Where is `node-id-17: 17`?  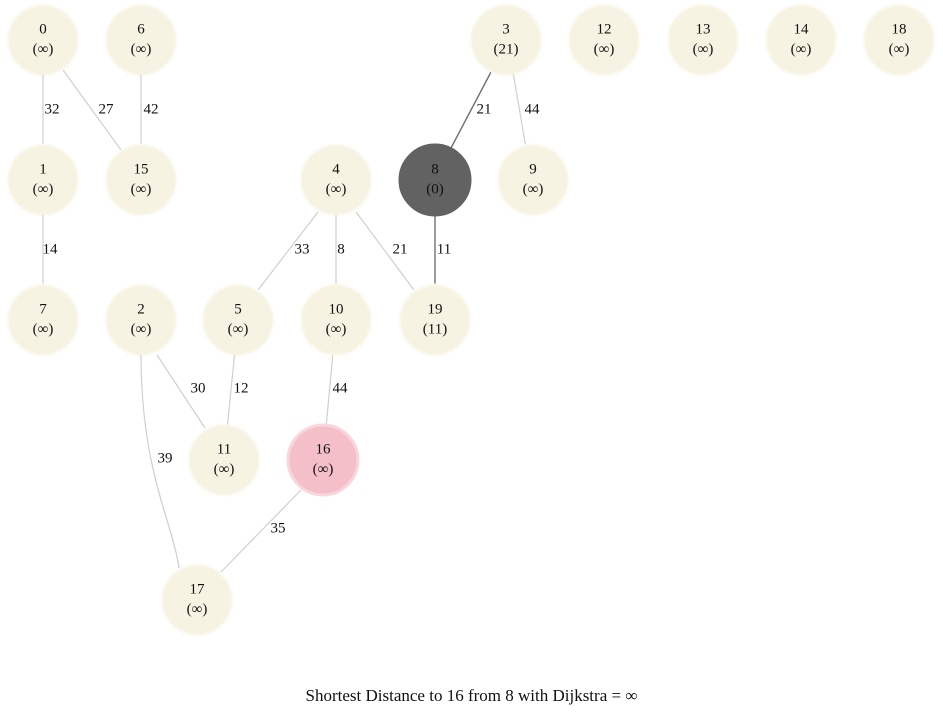
node-id-17: 17 is located at coordinates (198, 589).